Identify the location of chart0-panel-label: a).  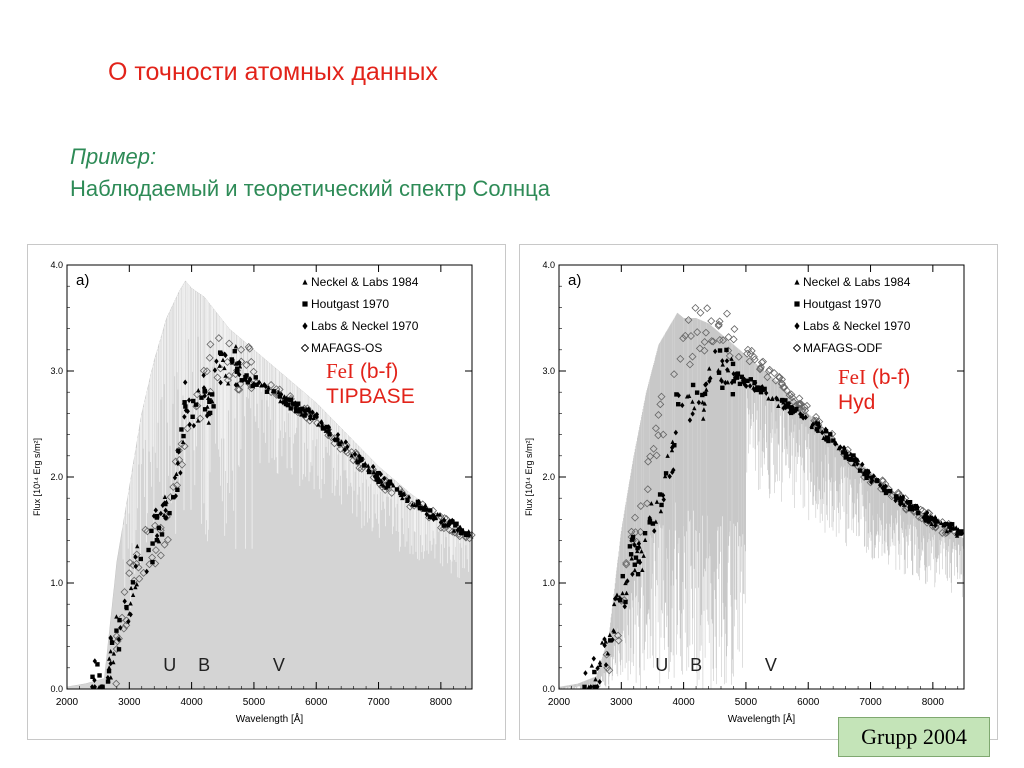
(82, 280).